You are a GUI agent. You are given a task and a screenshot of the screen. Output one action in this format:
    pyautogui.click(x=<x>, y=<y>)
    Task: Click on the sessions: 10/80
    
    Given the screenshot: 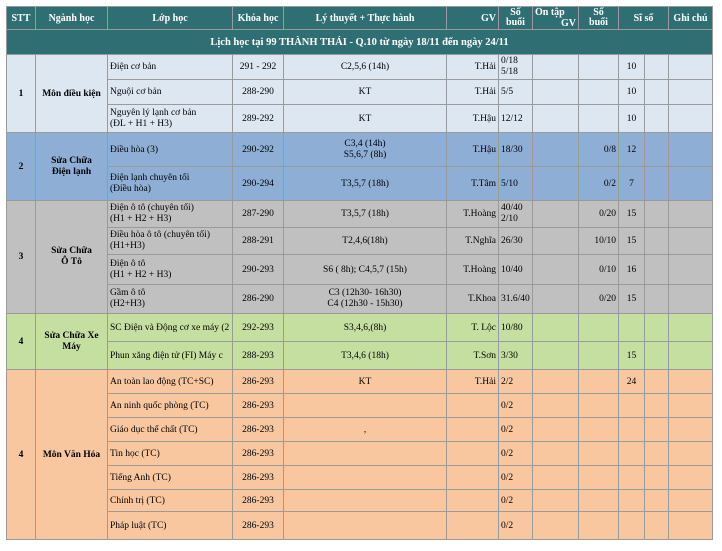 What is the action you would take?
    pyautogui.click(x=515, y=327)
    